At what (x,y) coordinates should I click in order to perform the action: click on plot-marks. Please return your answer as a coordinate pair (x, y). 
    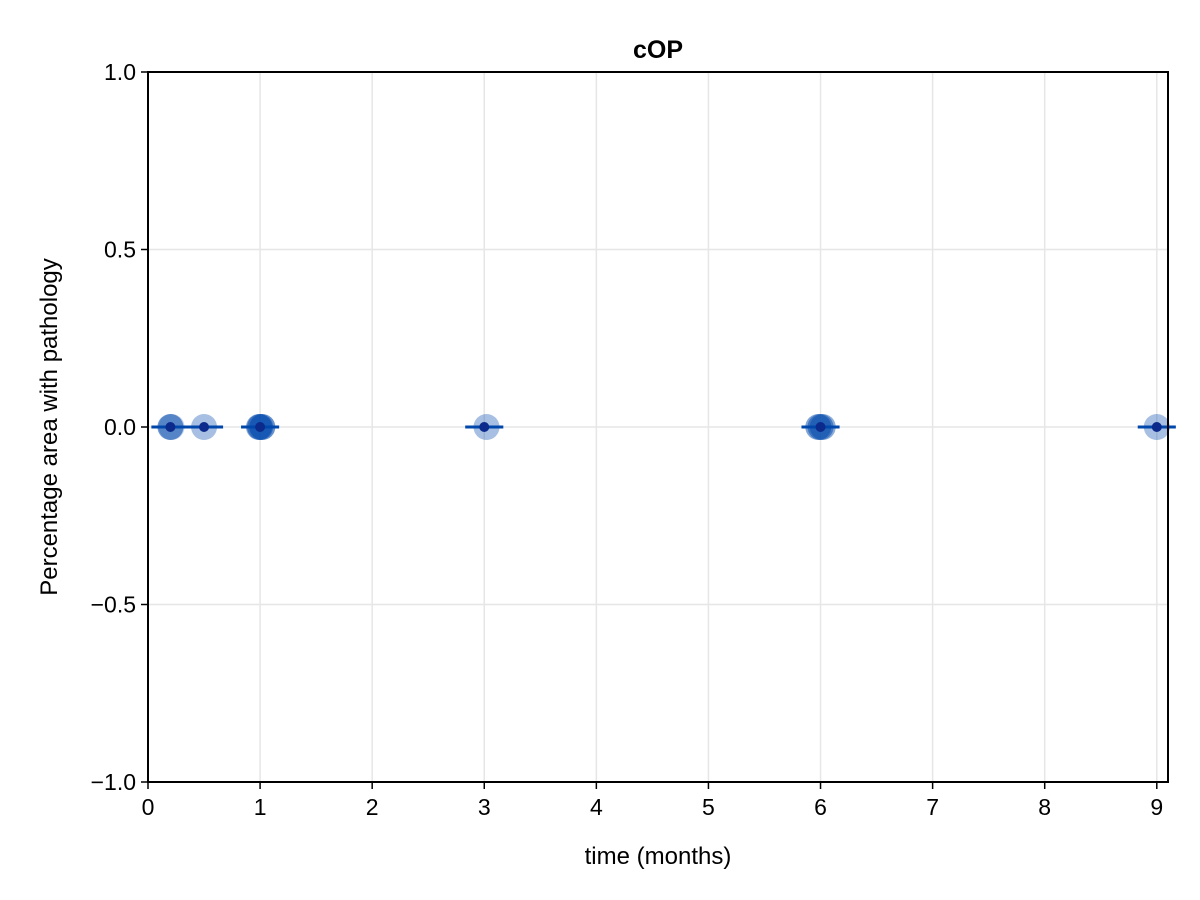
    Looking at the image, I should click on (663, 427).